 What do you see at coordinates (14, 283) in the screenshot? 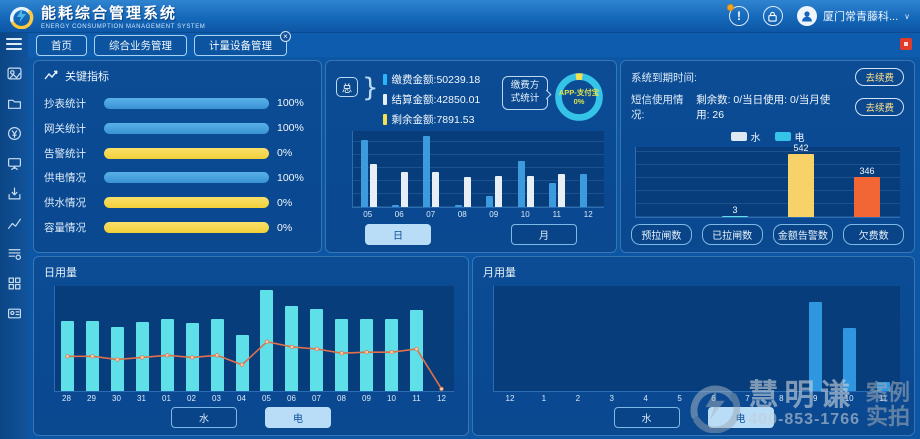
I see `grid-icon` at bounding box center [14, 283].